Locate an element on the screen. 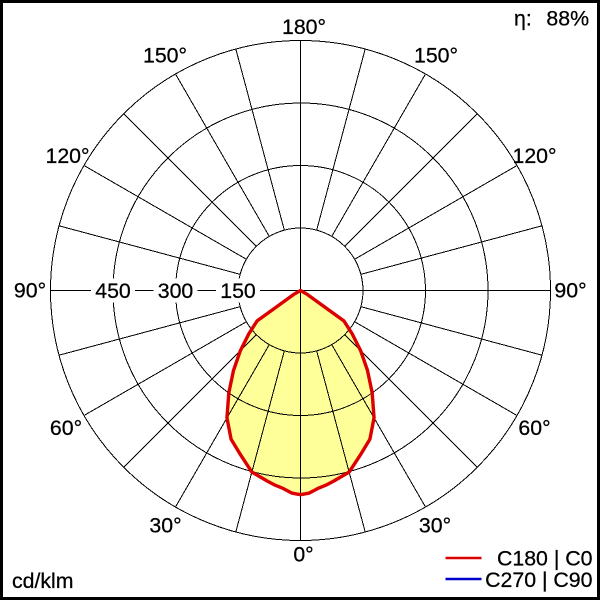 Image resolution: width=600 pixels, height=600 pixels. svg-text: 180° is located at coordinates (304, 27).